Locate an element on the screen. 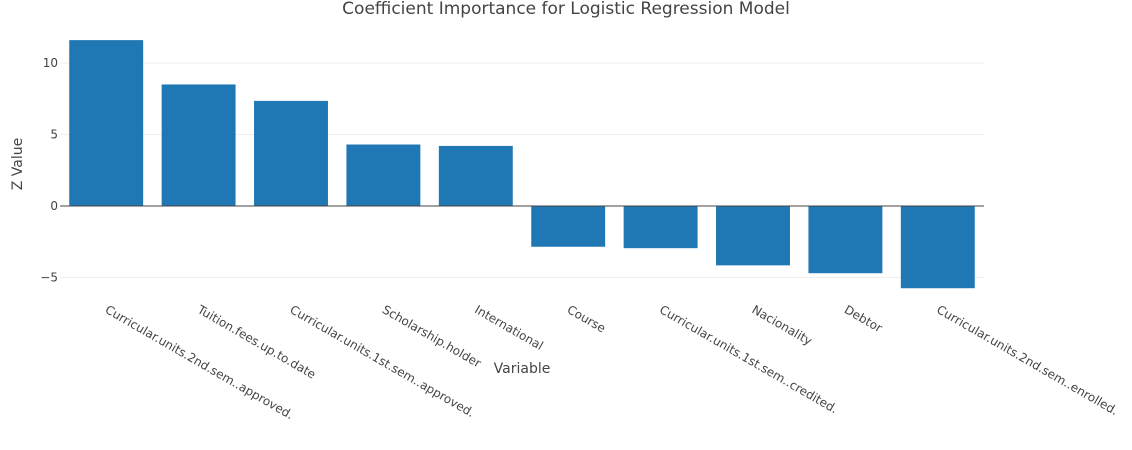 This screenshot has height=450, width=1132. x-tick-label: Curricular.units.2nd.sem..approved. is located at coordinates (199, 362).